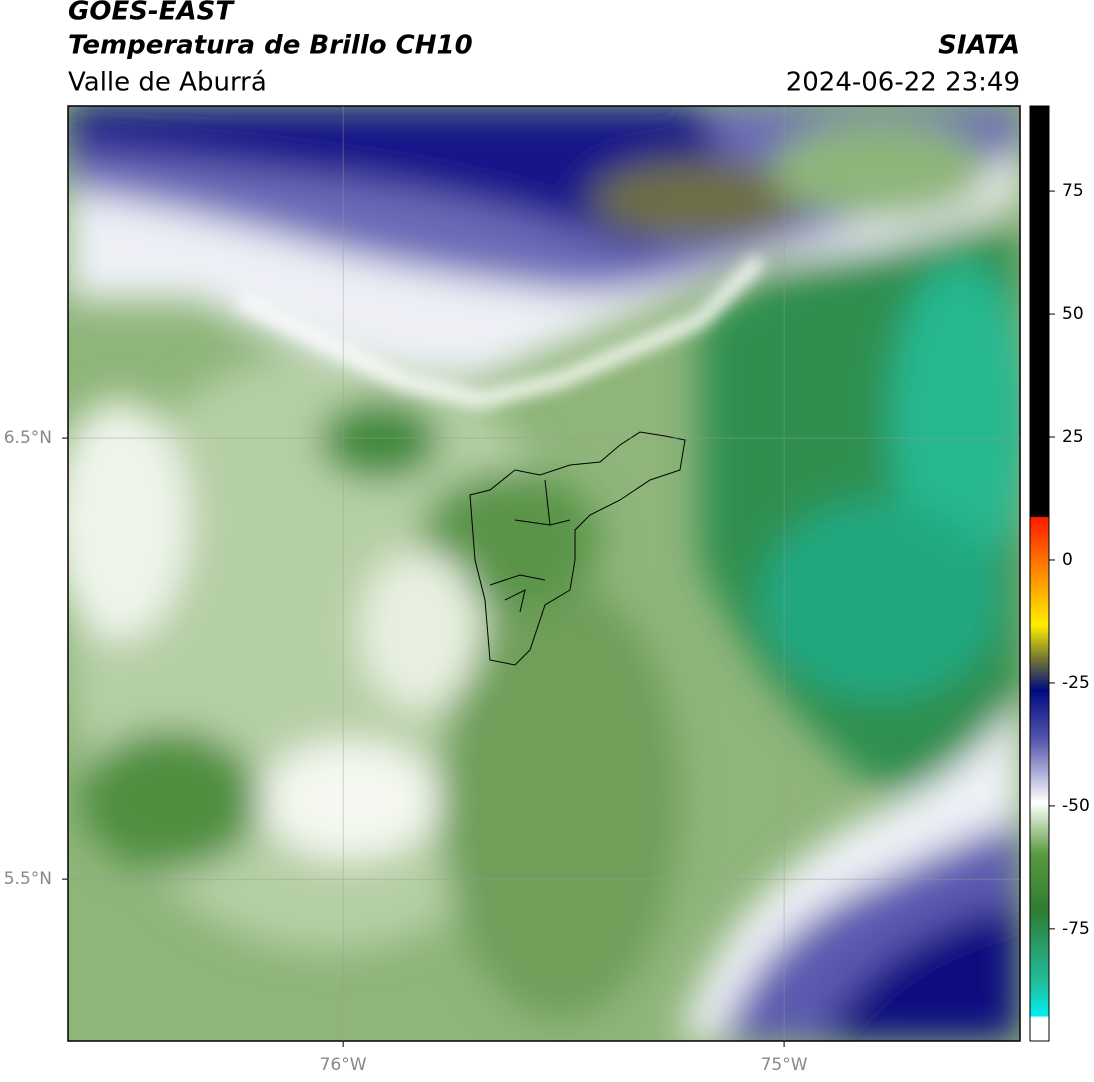  What do you see at coordinates (1076, 929) in the screenshot?
I see `colorbar-tick-label: -75` at bounding box center [1076, 929].